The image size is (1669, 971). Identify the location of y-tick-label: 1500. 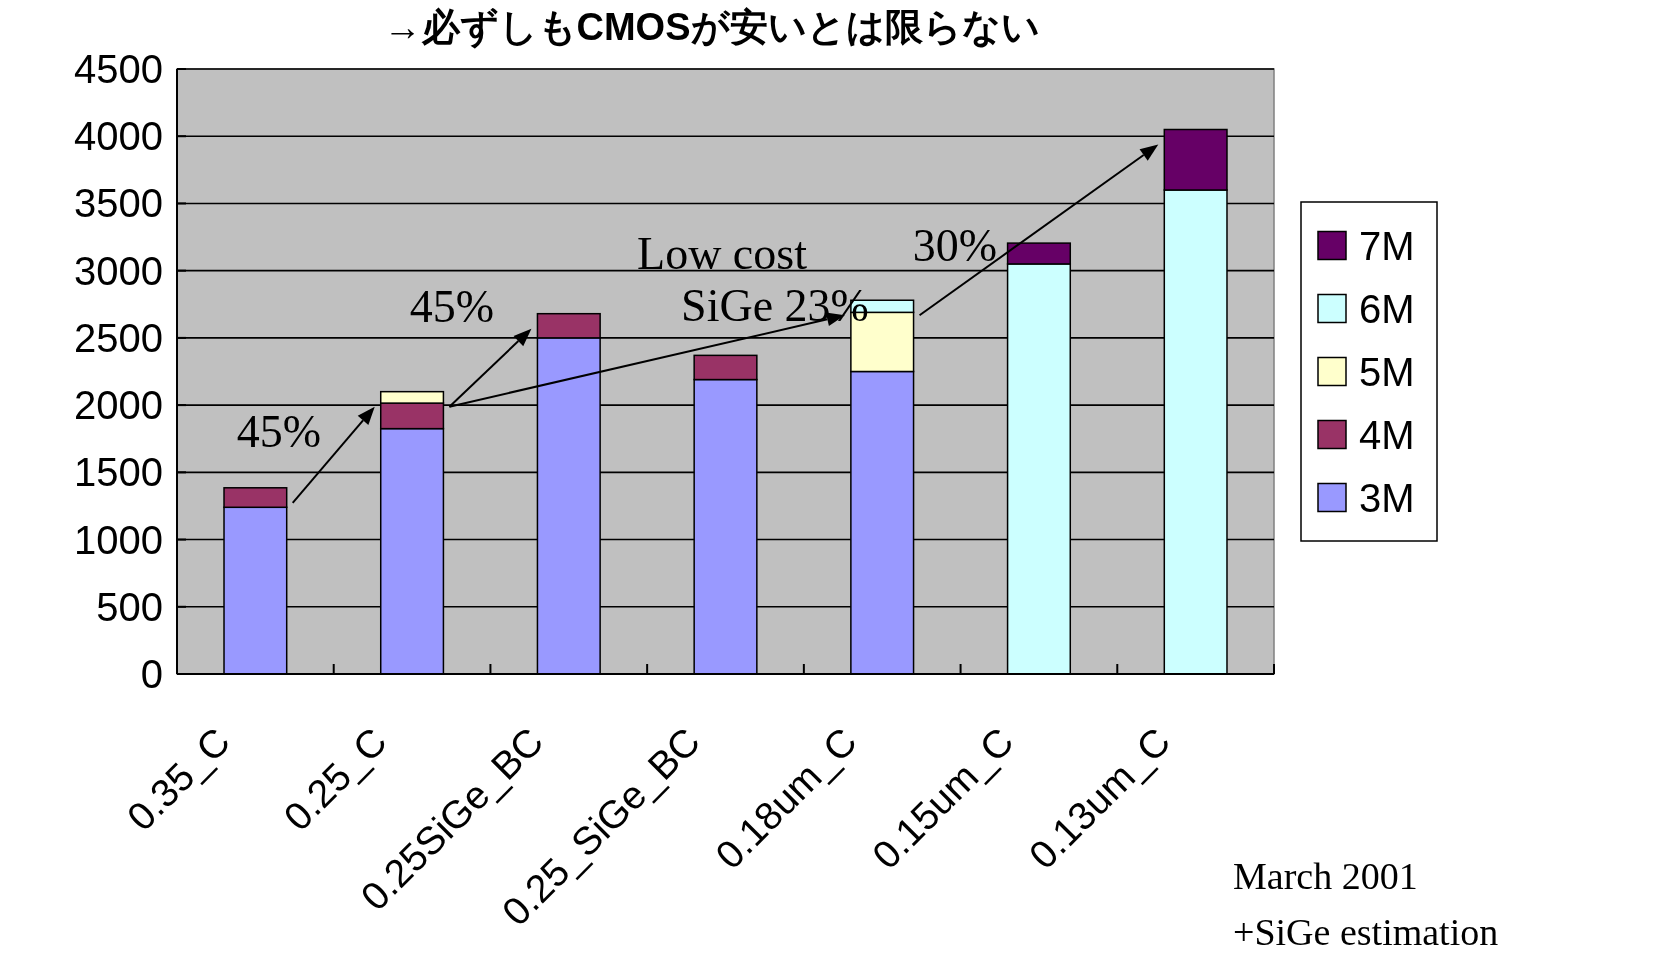
(118, 472).